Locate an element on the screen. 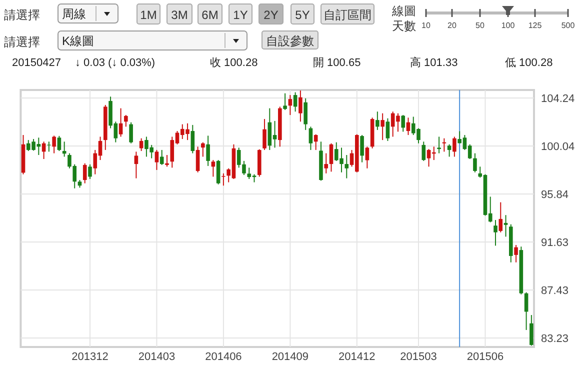  y-tick-label: 87.43 is located at coordinates (555, 291).